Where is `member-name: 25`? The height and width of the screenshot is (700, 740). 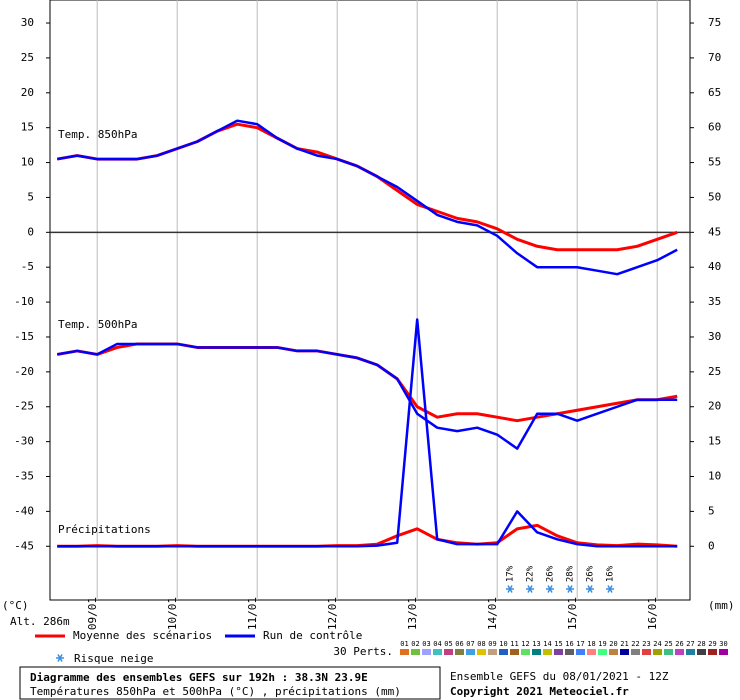 member-name: 25 is located at coordinates (668, 644).